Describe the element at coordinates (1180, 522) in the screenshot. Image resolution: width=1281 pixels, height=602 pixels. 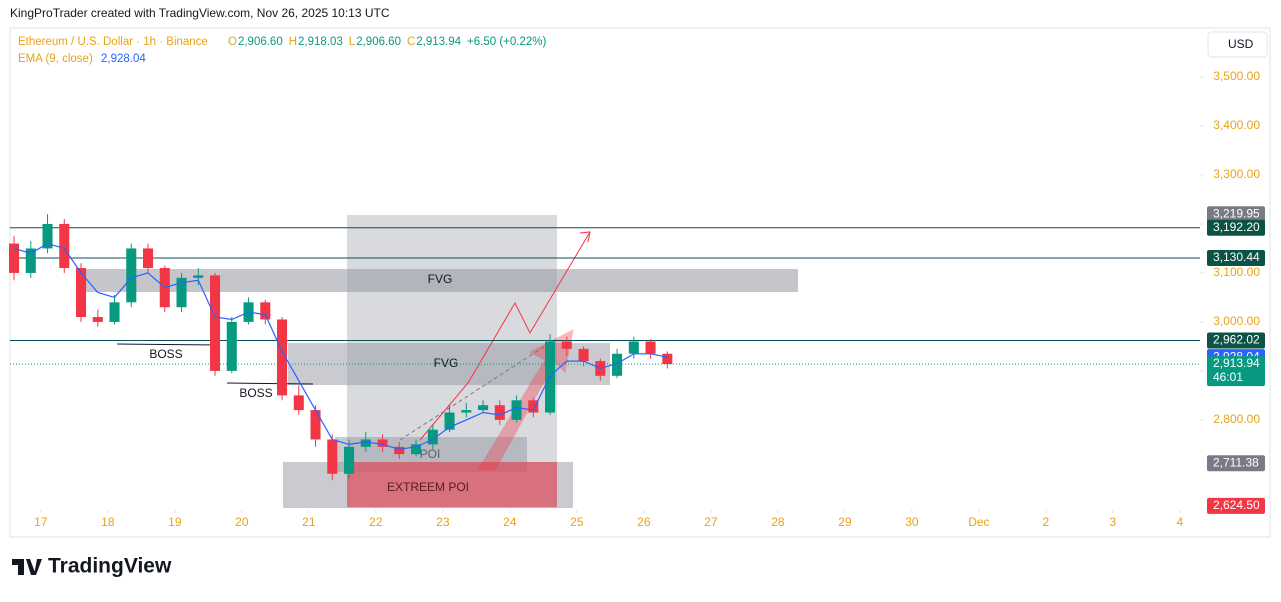
I see `x-tick-label: 4` at that location.